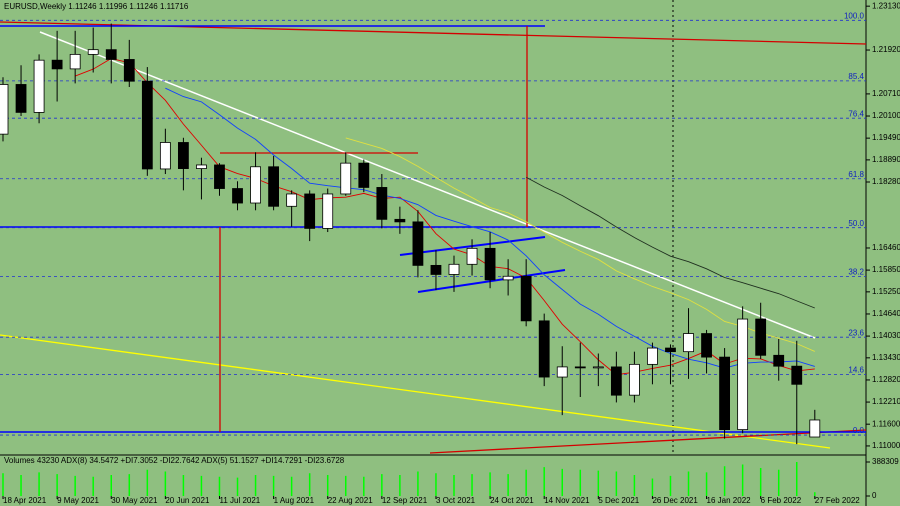 The image size is (900, 506). Describe the element at coordinates (25, 500) in the screenshot. I see `x-tick-label: 18 Apr 2021` at that location.